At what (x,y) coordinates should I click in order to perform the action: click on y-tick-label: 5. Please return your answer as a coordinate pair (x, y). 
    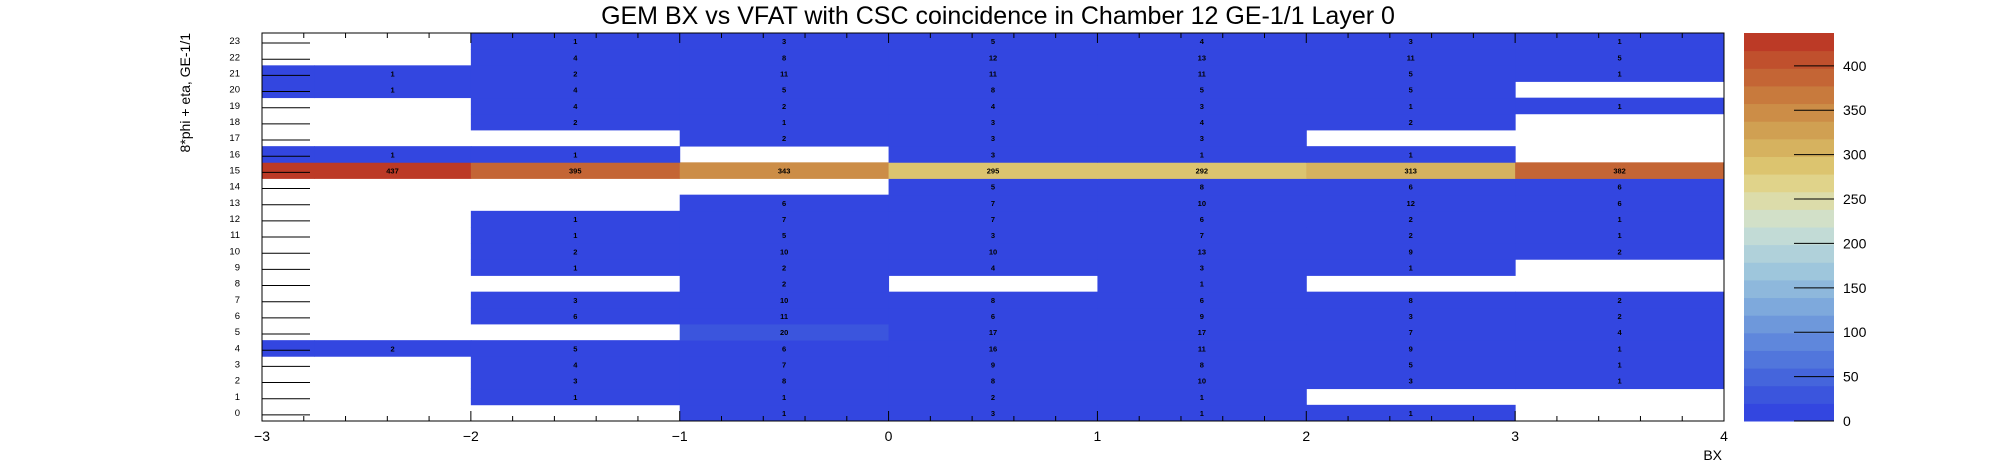
    Looking at the image, I should click on (237, 332).